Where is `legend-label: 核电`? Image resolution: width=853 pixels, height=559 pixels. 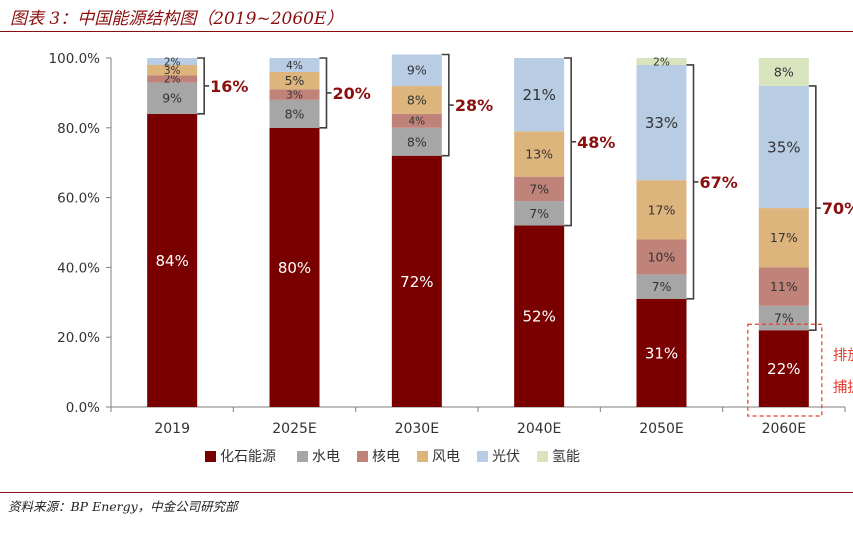
legend-label: 核电 is located at coordinates (386, 457).